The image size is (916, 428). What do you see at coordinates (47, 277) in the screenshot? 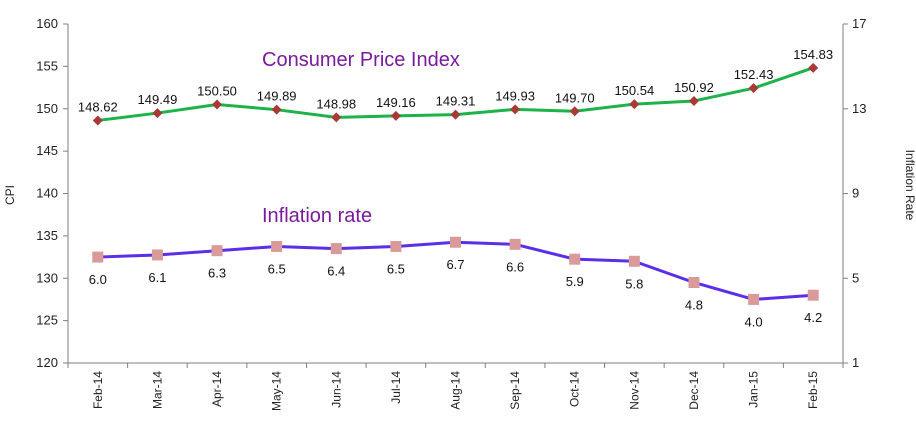
I see `left-tick-label: 130` at bounding box center [47, 277].